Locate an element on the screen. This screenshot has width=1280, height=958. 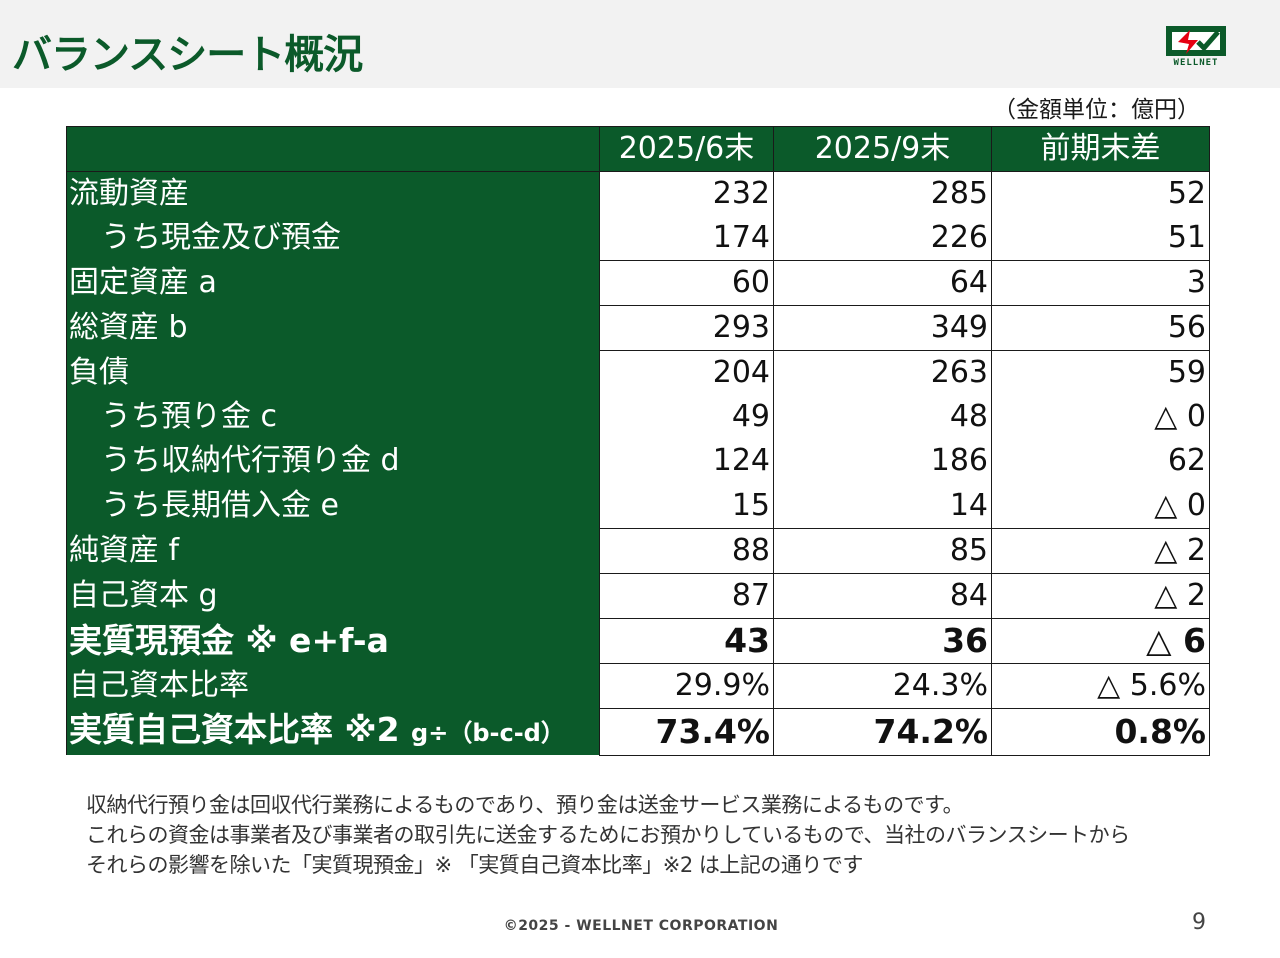
row-label: 流動資産 is located at coordinates (333, 193).